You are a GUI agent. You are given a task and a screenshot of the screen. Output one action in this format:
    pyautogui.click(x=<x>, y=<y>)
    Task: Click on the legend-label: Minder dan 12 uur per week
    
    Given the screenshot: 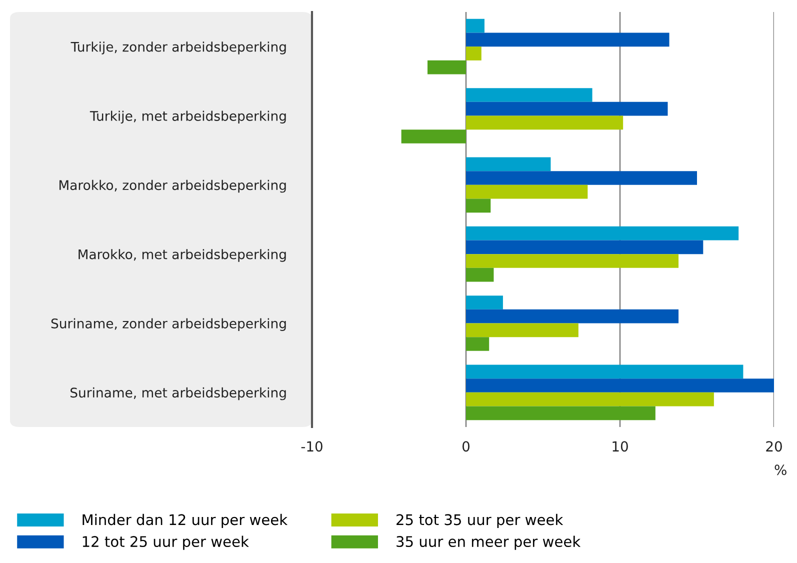 What is the action you would take?
    pyautogui.click(x=185, y=521)
    